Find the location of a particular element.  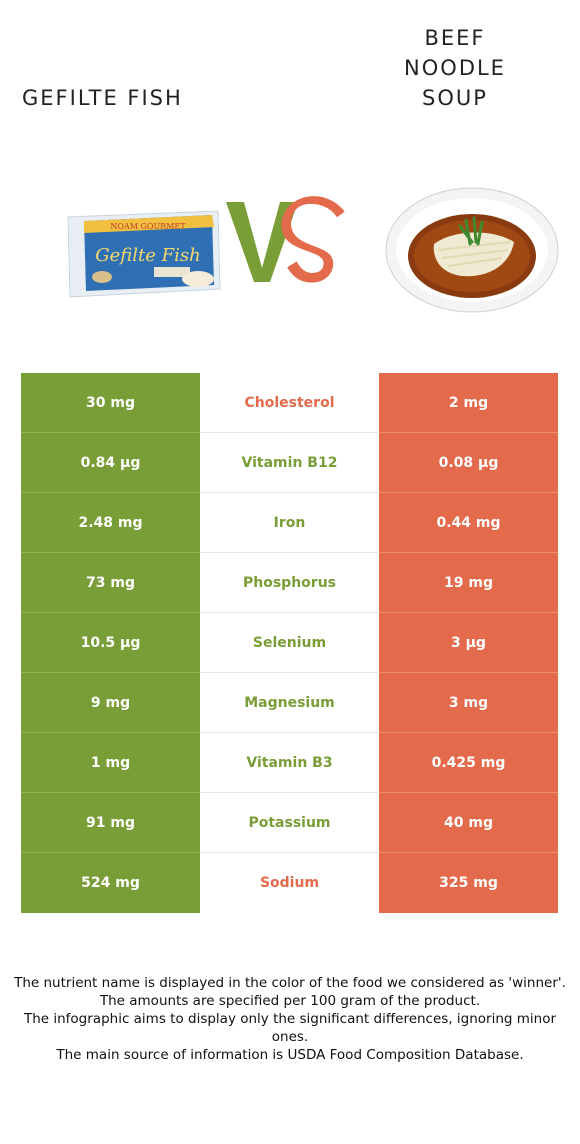

nutrient-name-cell: Magnesium is located at coordinates (289, 703).